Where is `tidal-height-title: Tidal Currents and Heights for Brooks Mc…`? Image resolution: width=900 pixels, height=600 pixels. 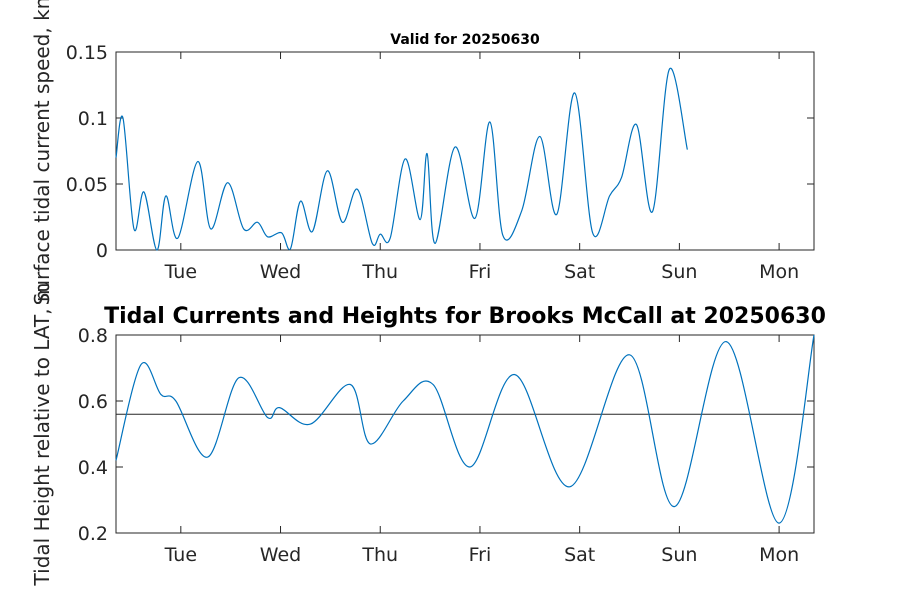 tidal-height-title: Tidal Currents and Heights for Brooks Mc… is located at coordinates (465, 316).